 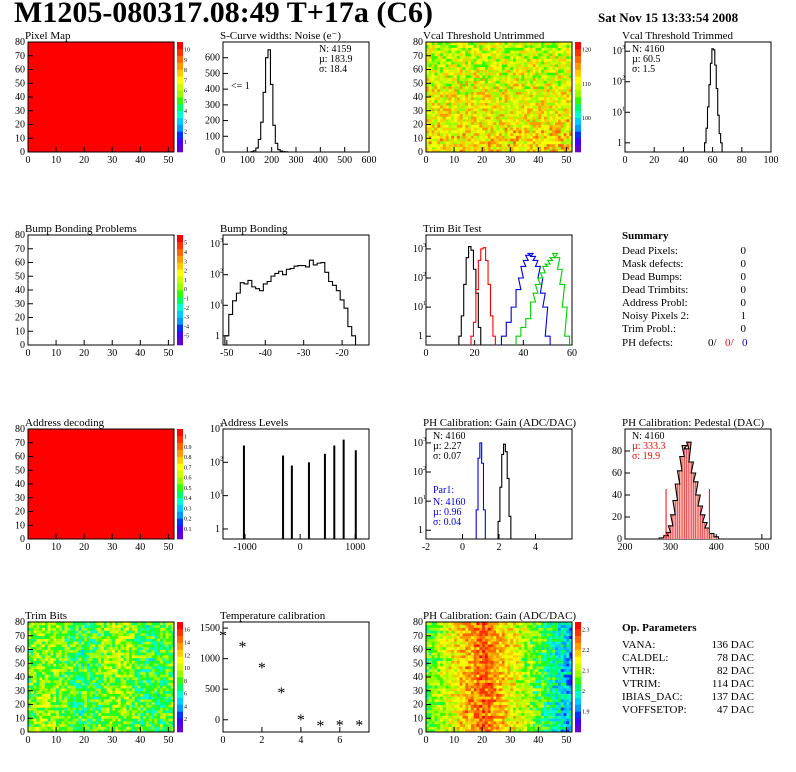 I want to click on ph-gain-xtick: 4, so click(x=535, y=547).